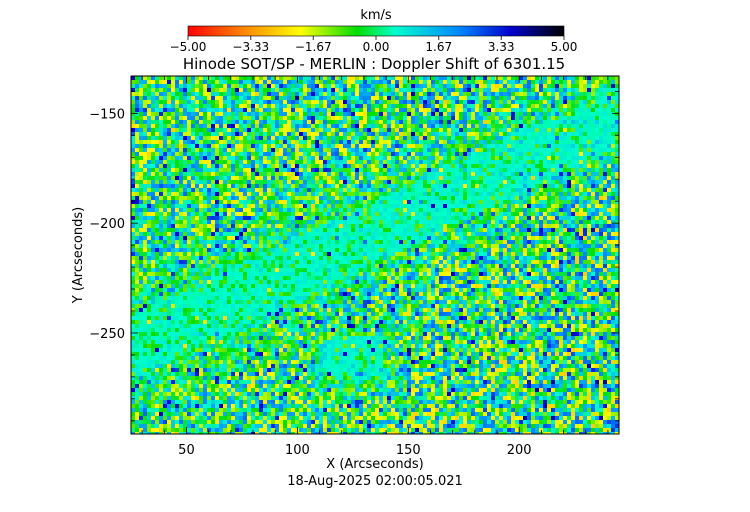 The height and width of the screenshot is (512, 750). Describe the element at coordinates (564, 47) in the screenshot. I see `colorbar-tick-label: 5.00` at that location.